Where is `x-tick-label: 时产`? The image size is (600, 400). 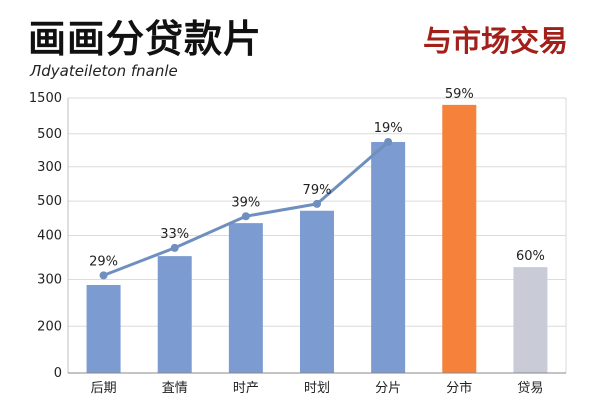
x-tick-label: 时产 is located at coordinates (246, 388).